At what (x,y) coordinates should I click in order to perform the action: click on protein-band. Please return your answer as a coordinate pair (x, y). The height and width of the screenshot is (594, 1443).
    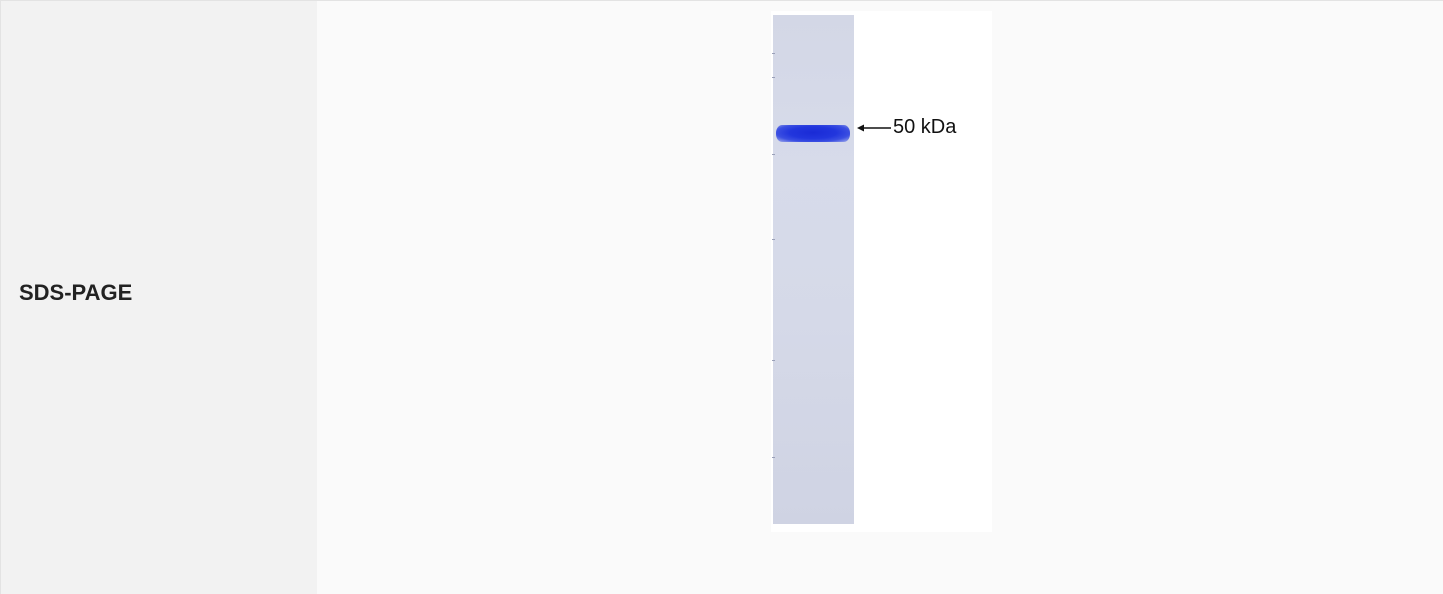
    Looking at the image, I should click on (813, 133).